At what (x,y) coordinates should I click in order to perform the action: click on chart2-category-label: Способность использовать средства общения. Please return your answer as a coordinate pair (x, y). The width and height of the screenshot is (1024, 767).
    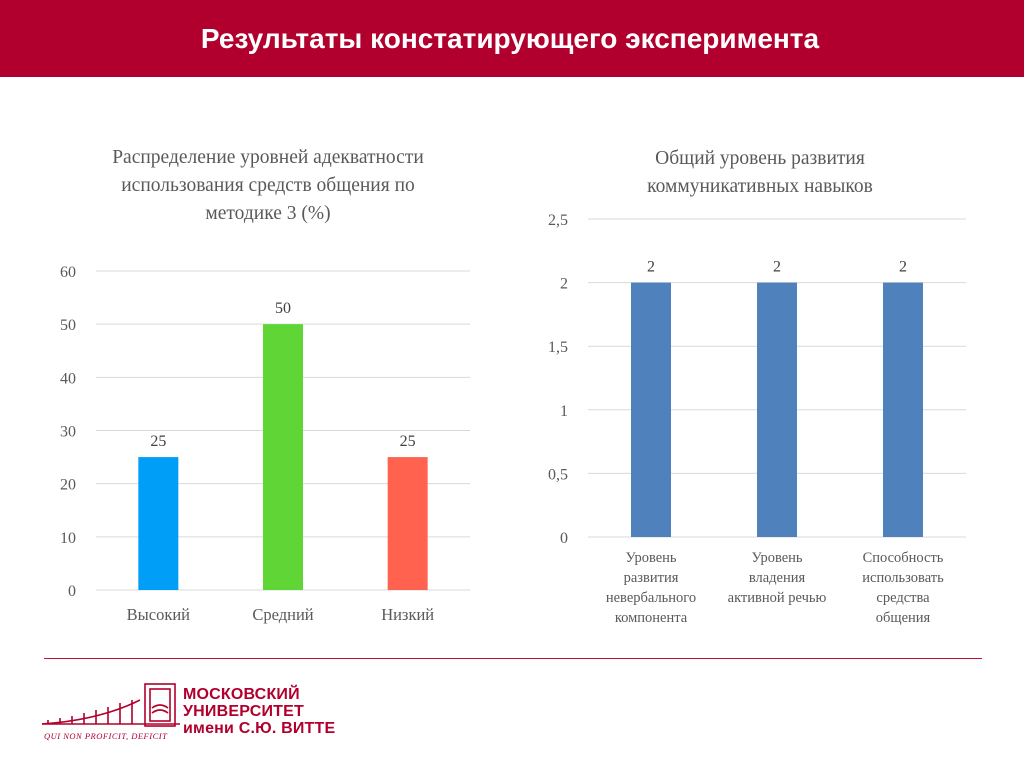
    Looking at the image, I should click on (903, 588).